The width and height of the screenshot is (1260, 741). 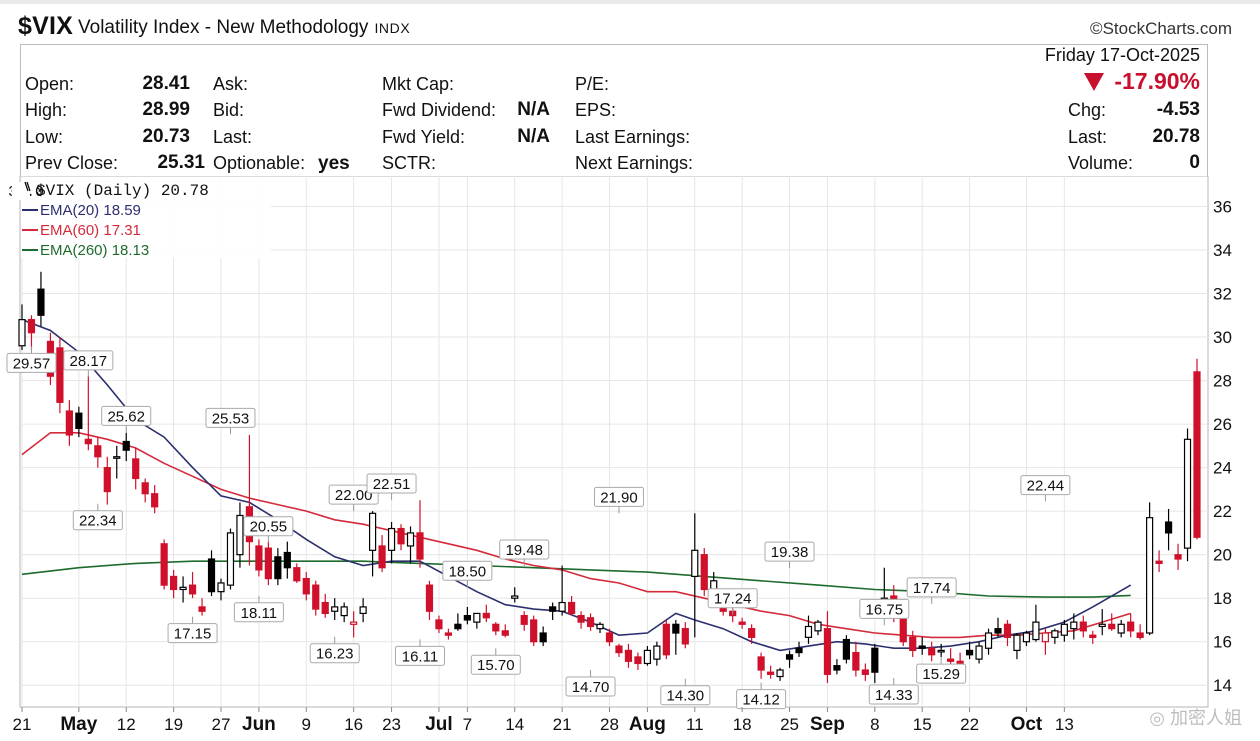 I want to click on x-tick-label: May, so click(x=78, y=724).